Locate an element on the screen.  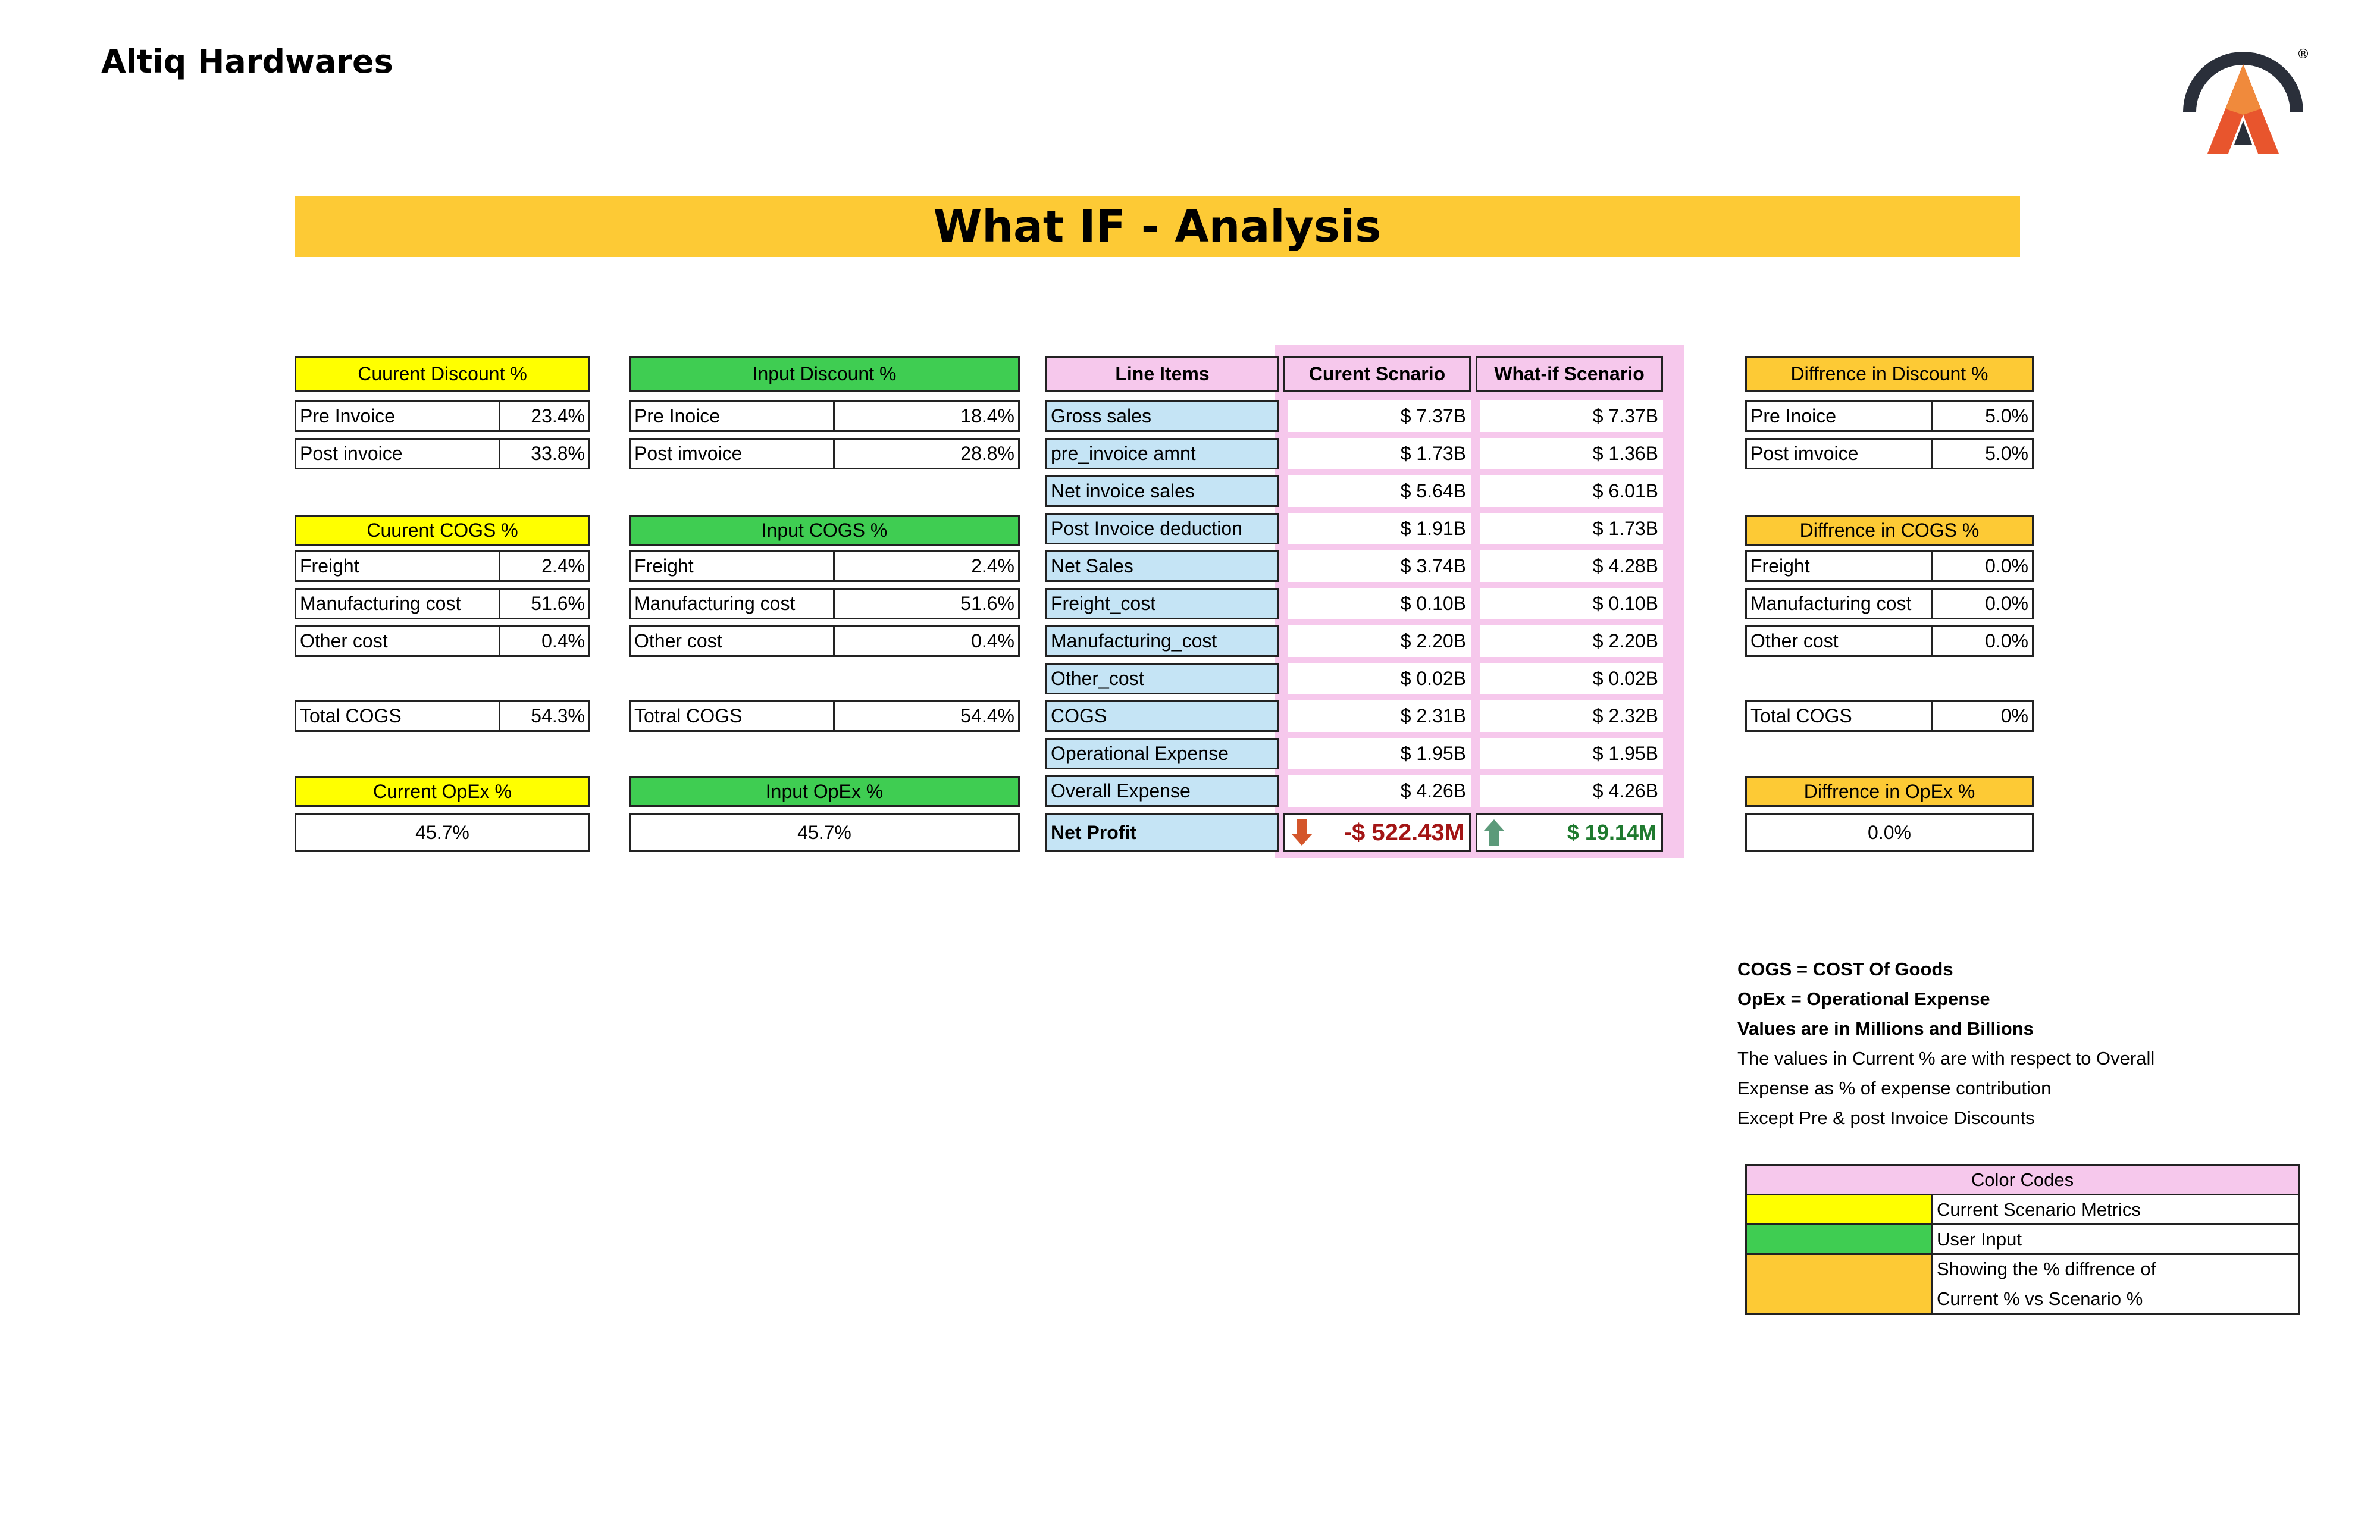
net-profit-whatif: $ 19.14M is located at coordinates (1611, 832).